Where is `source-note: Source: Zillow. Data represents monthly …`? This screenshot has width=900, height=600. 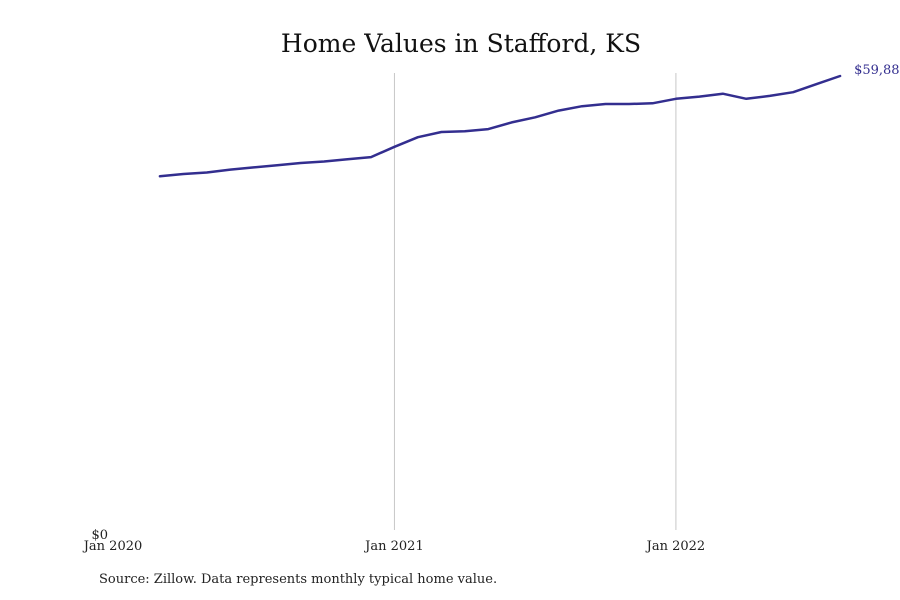 source-note: Source: Zillow. Data represents monthly … is located at coordinates (298, 579).